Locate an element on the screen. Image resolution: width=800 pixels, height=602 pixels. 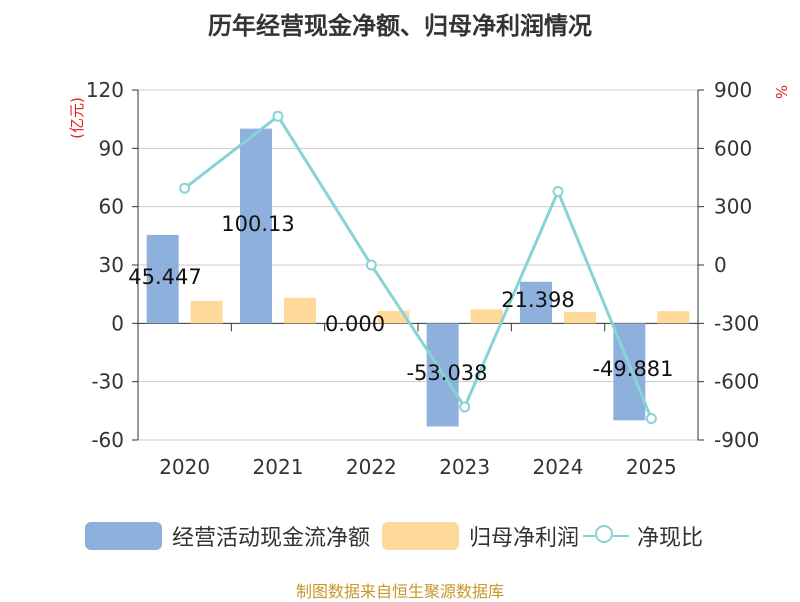
left-tick-label: 90 is located at coordinates (111, 148).